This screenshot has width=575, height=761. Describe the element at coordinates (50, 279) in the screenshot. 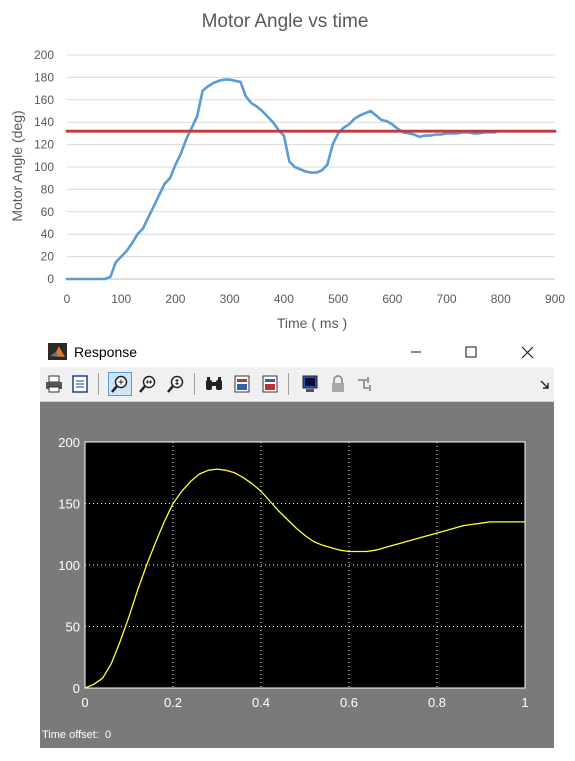

I see `y-tick-label: 0` at that location.